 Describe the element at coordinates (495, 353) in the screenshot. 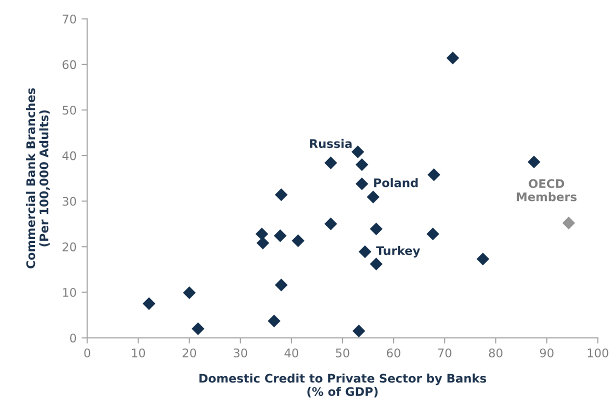

I see `x-tick-label: 80` at that location.